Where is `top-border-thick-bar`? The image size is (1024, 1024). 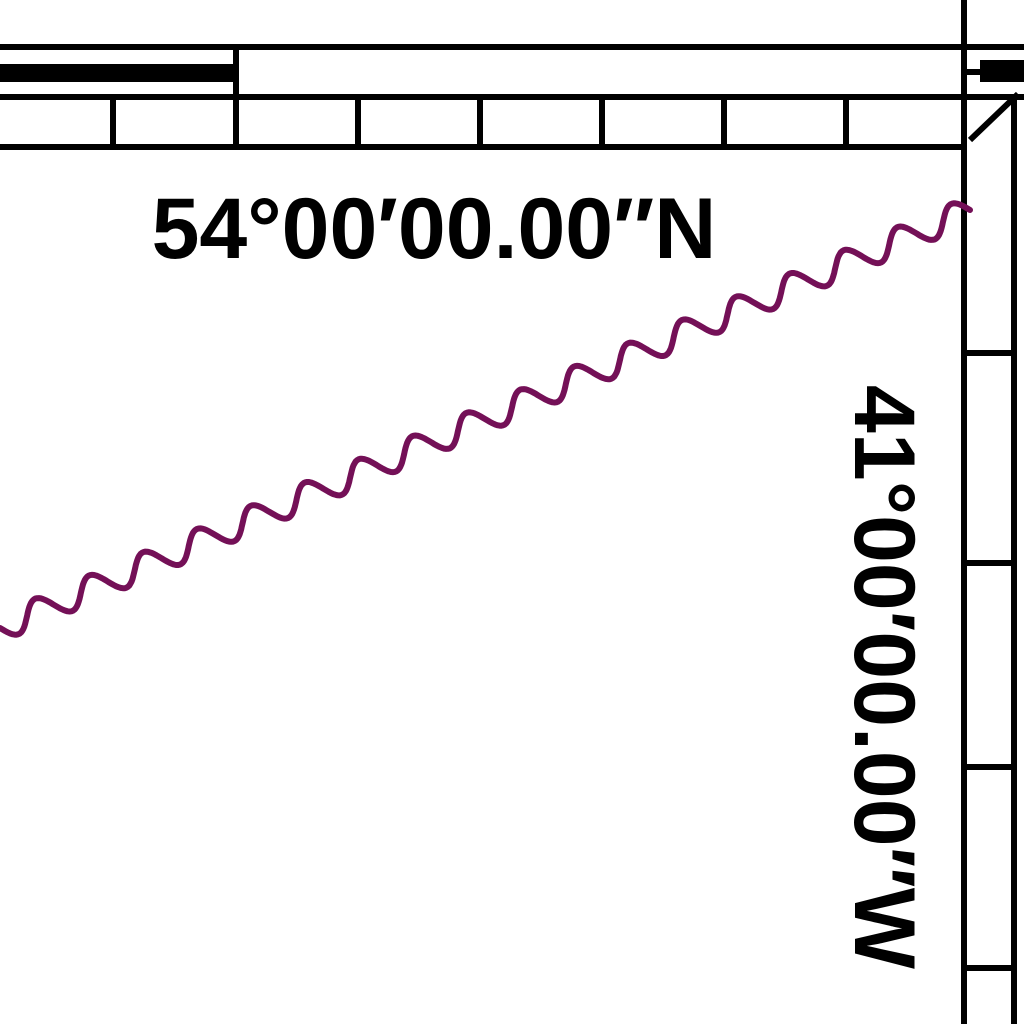
top-border-thick-bar is located at coordinates (118, 73).